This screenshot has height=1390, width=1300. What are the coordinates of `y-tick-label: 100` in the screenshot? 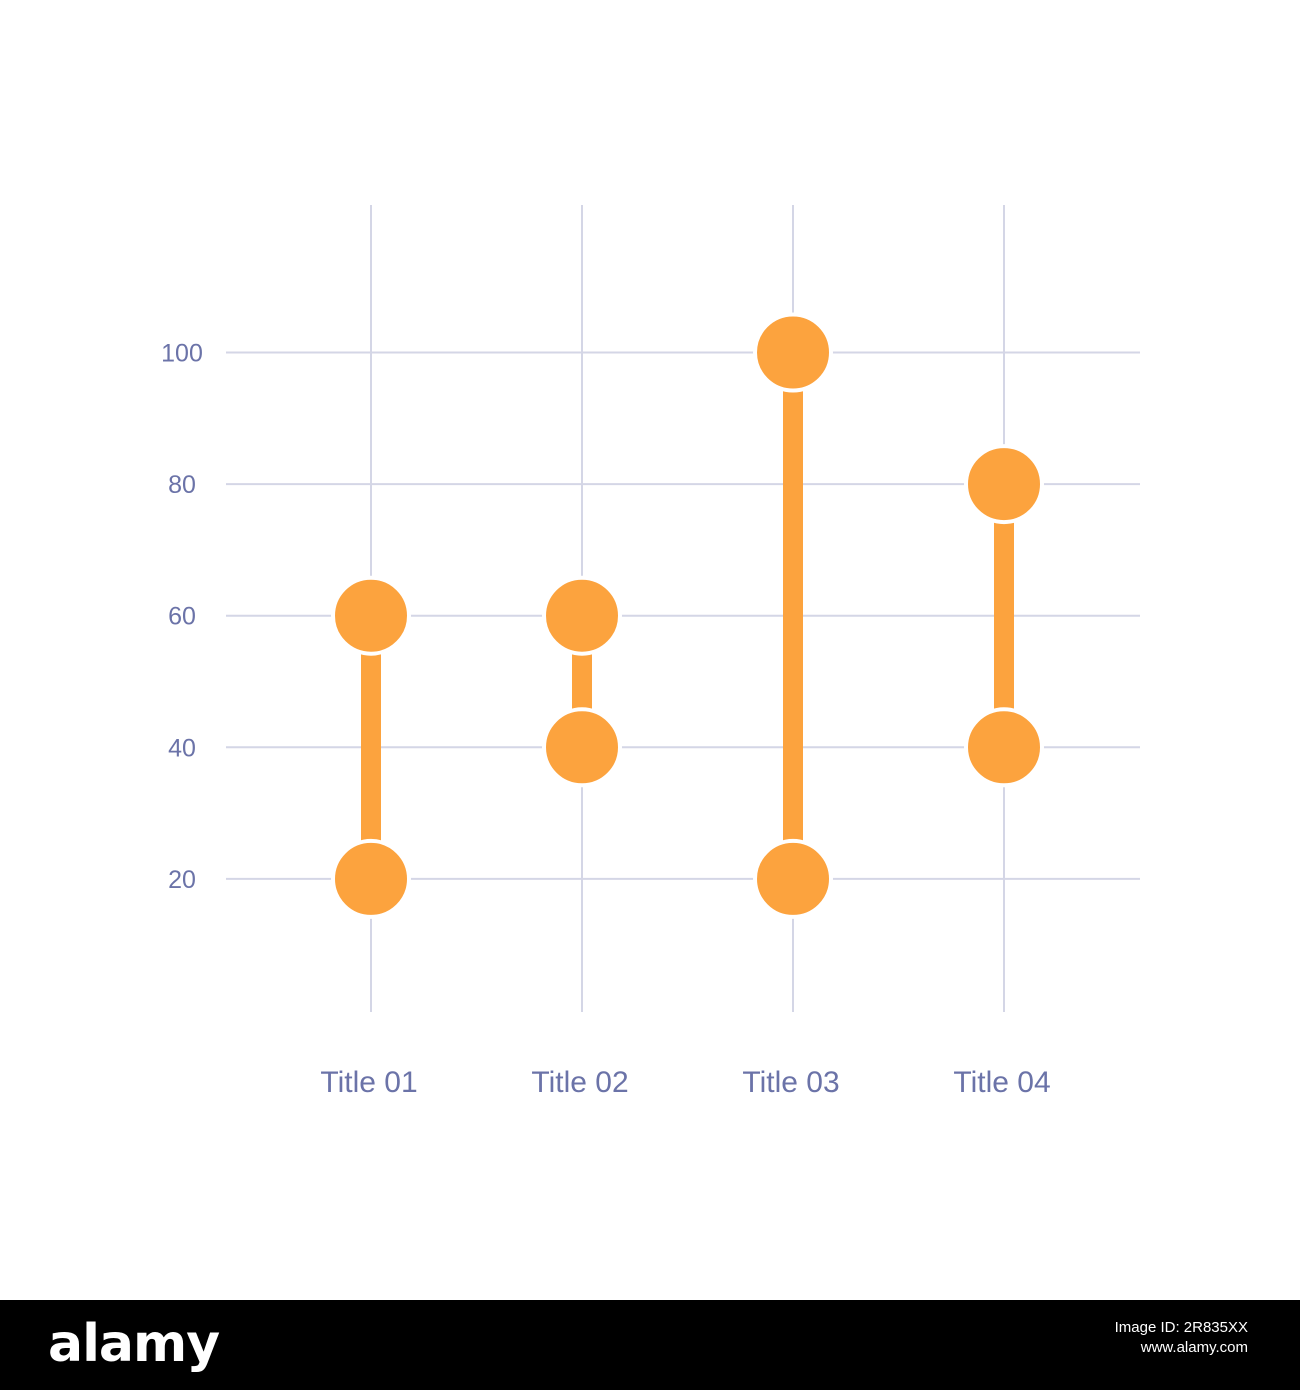 It's located at (182, 354).